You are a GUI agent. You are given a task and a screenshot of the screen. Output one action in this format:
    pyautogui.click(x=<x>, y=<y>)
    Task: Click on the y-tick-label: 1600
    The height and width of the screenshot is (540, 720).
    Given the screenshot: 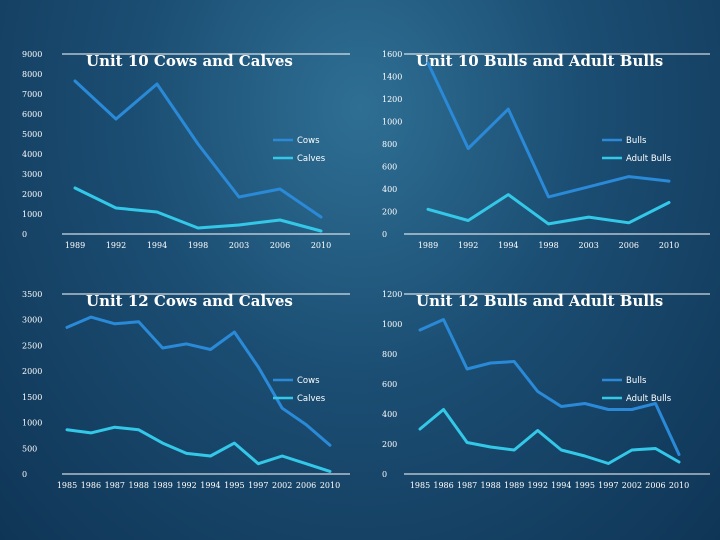 What is the action you would take?
    pyautogui.click(x=392, y=54)
    